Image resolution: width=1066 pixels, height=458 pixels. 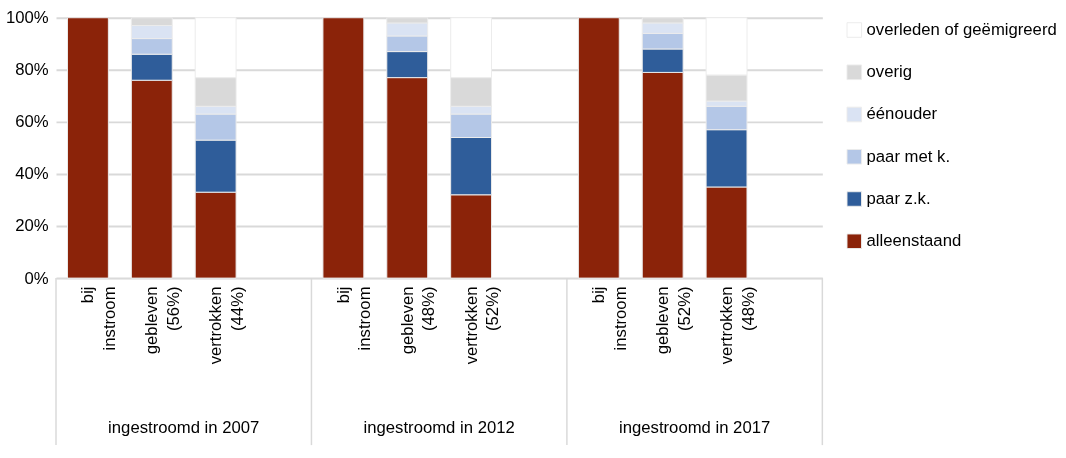 I want to click on legend-label: éénouder, so click(x=902, y=114).